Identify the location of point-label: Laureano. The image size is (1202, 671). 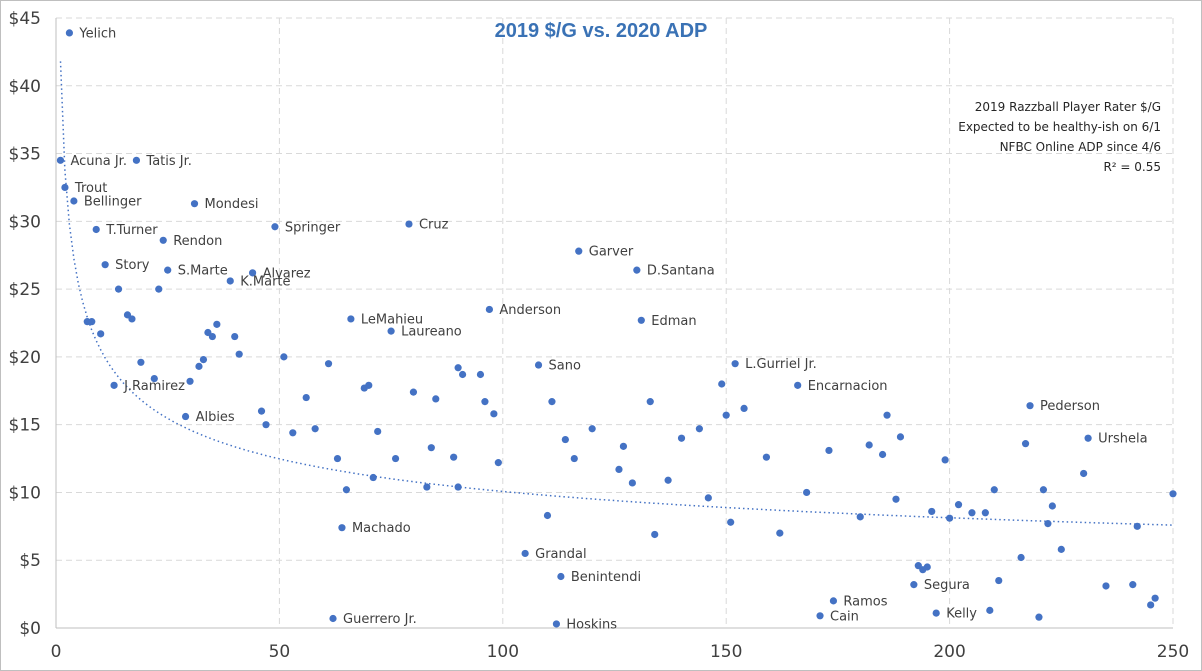
(431, 332).